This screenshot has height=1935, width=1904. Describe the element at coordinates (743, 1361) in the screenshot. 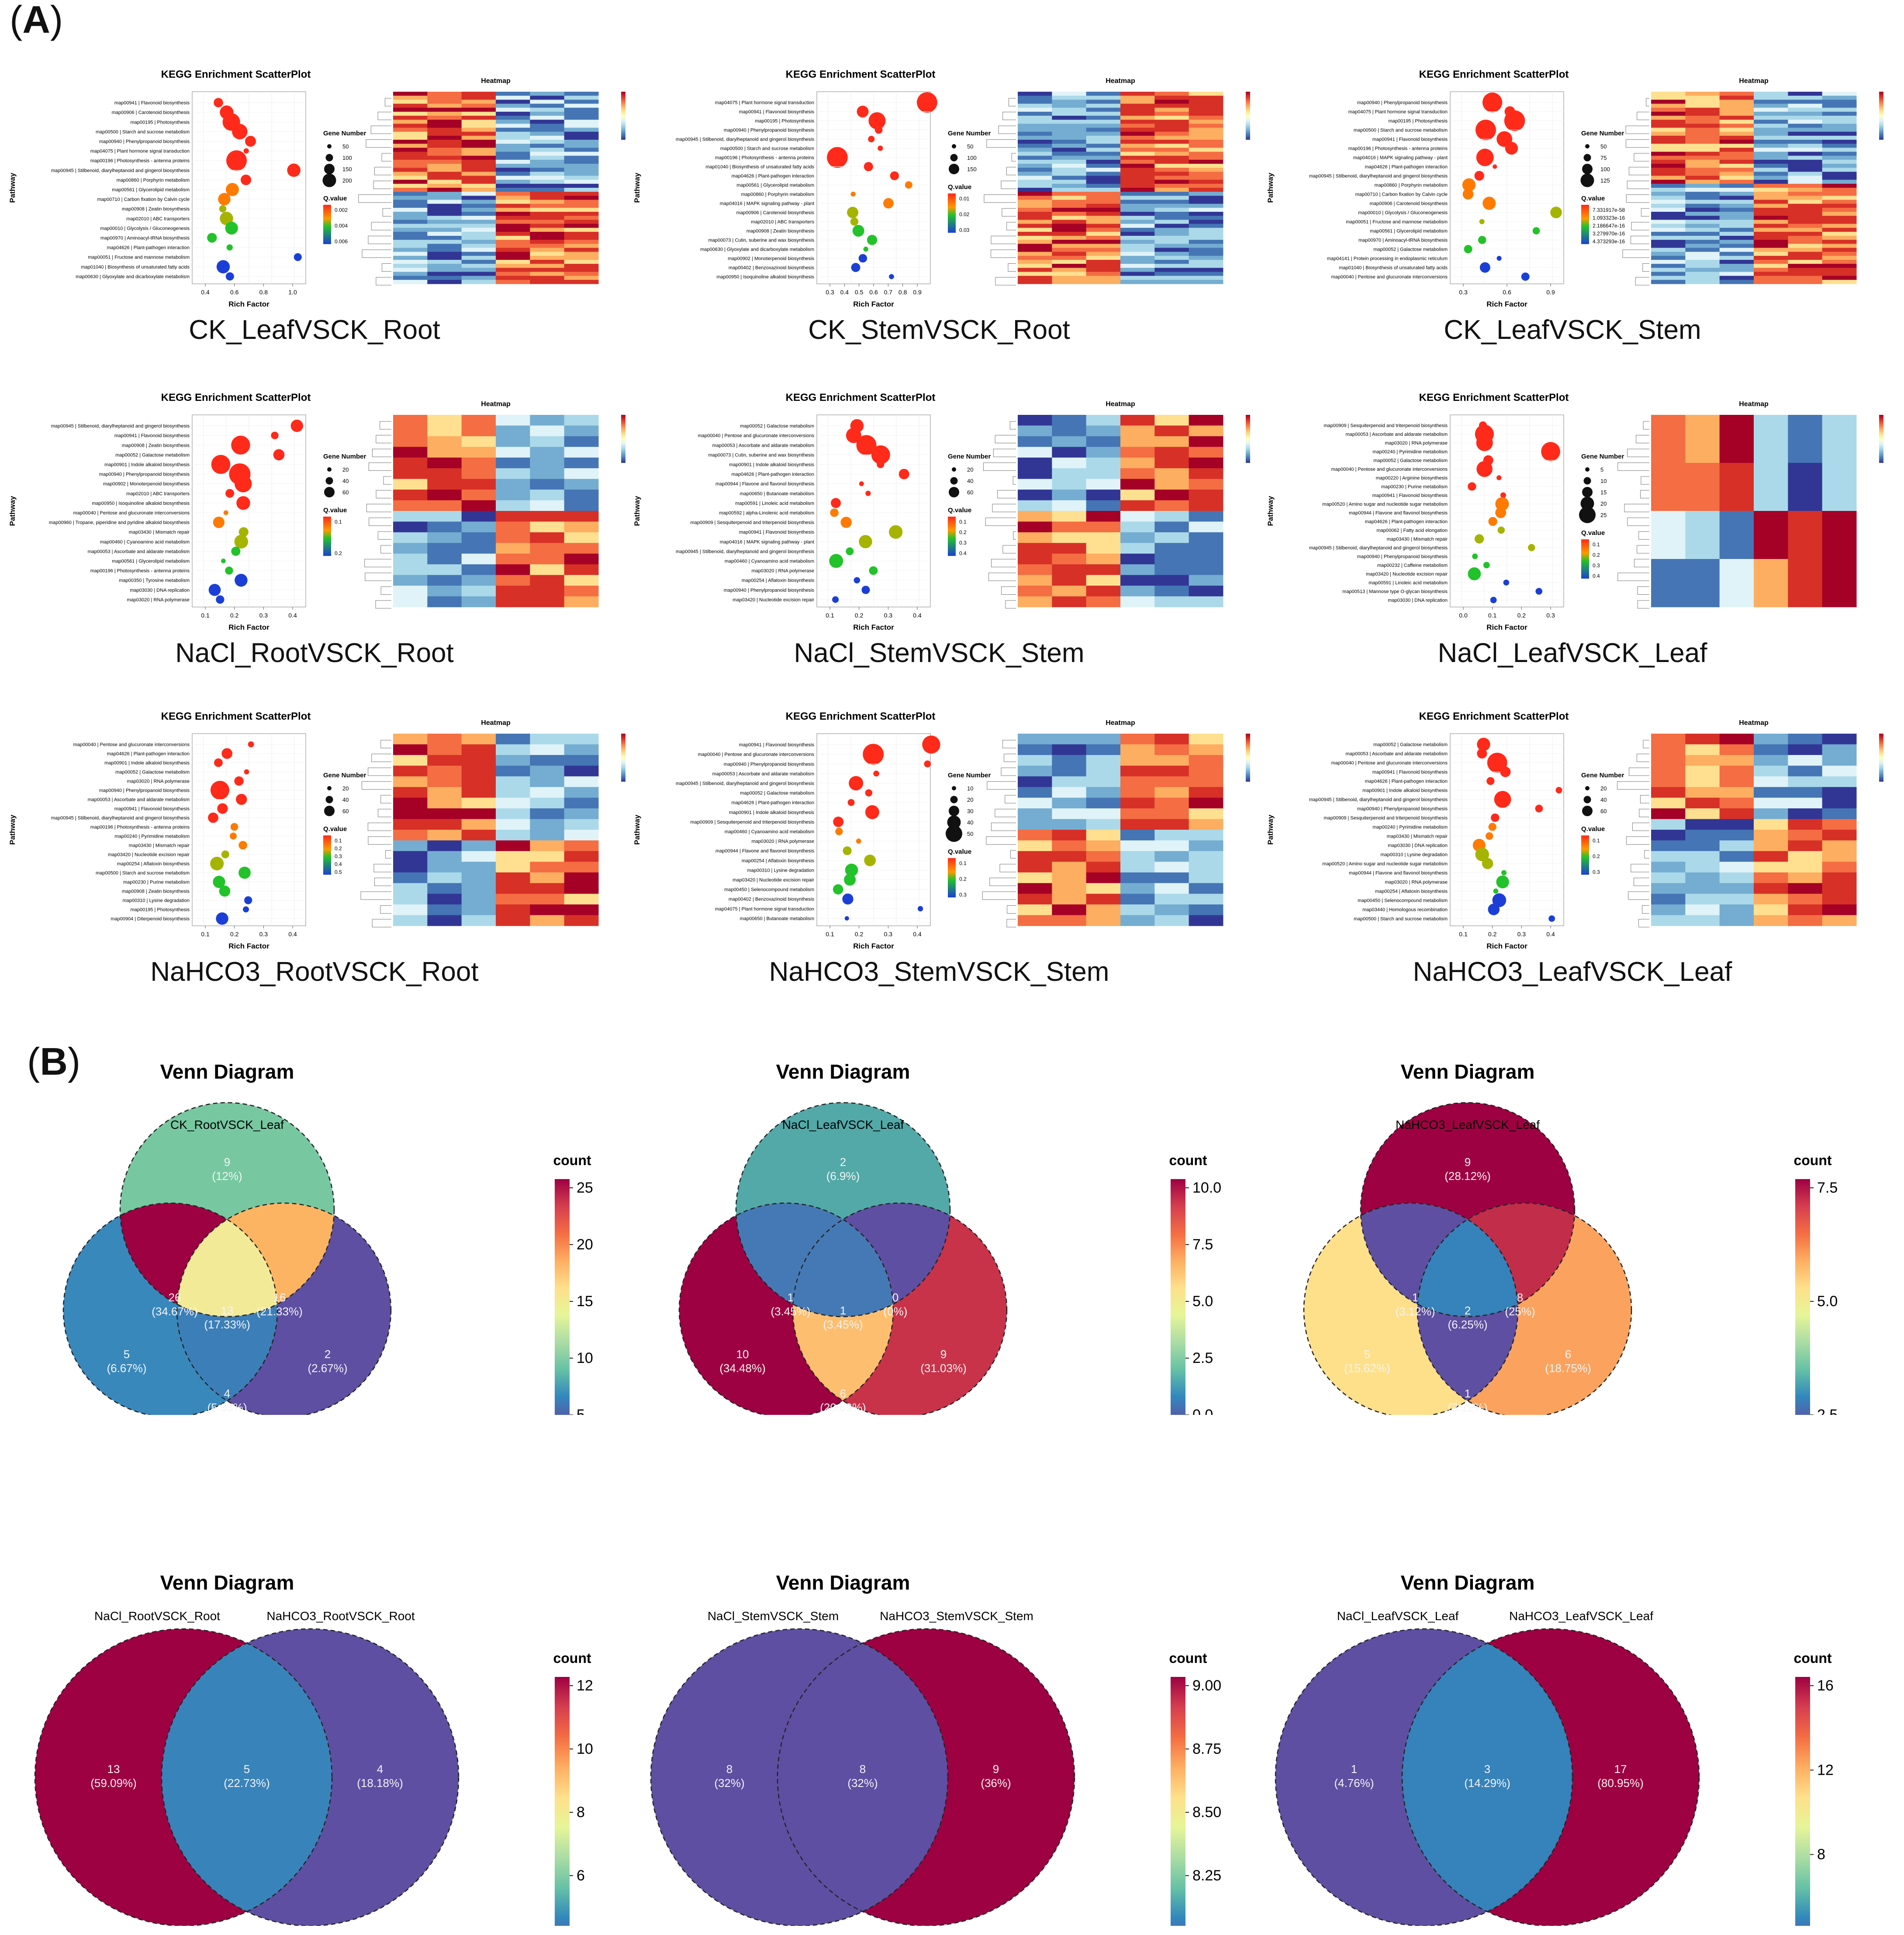

I see `region-b: 10(34.48%)` at that location.